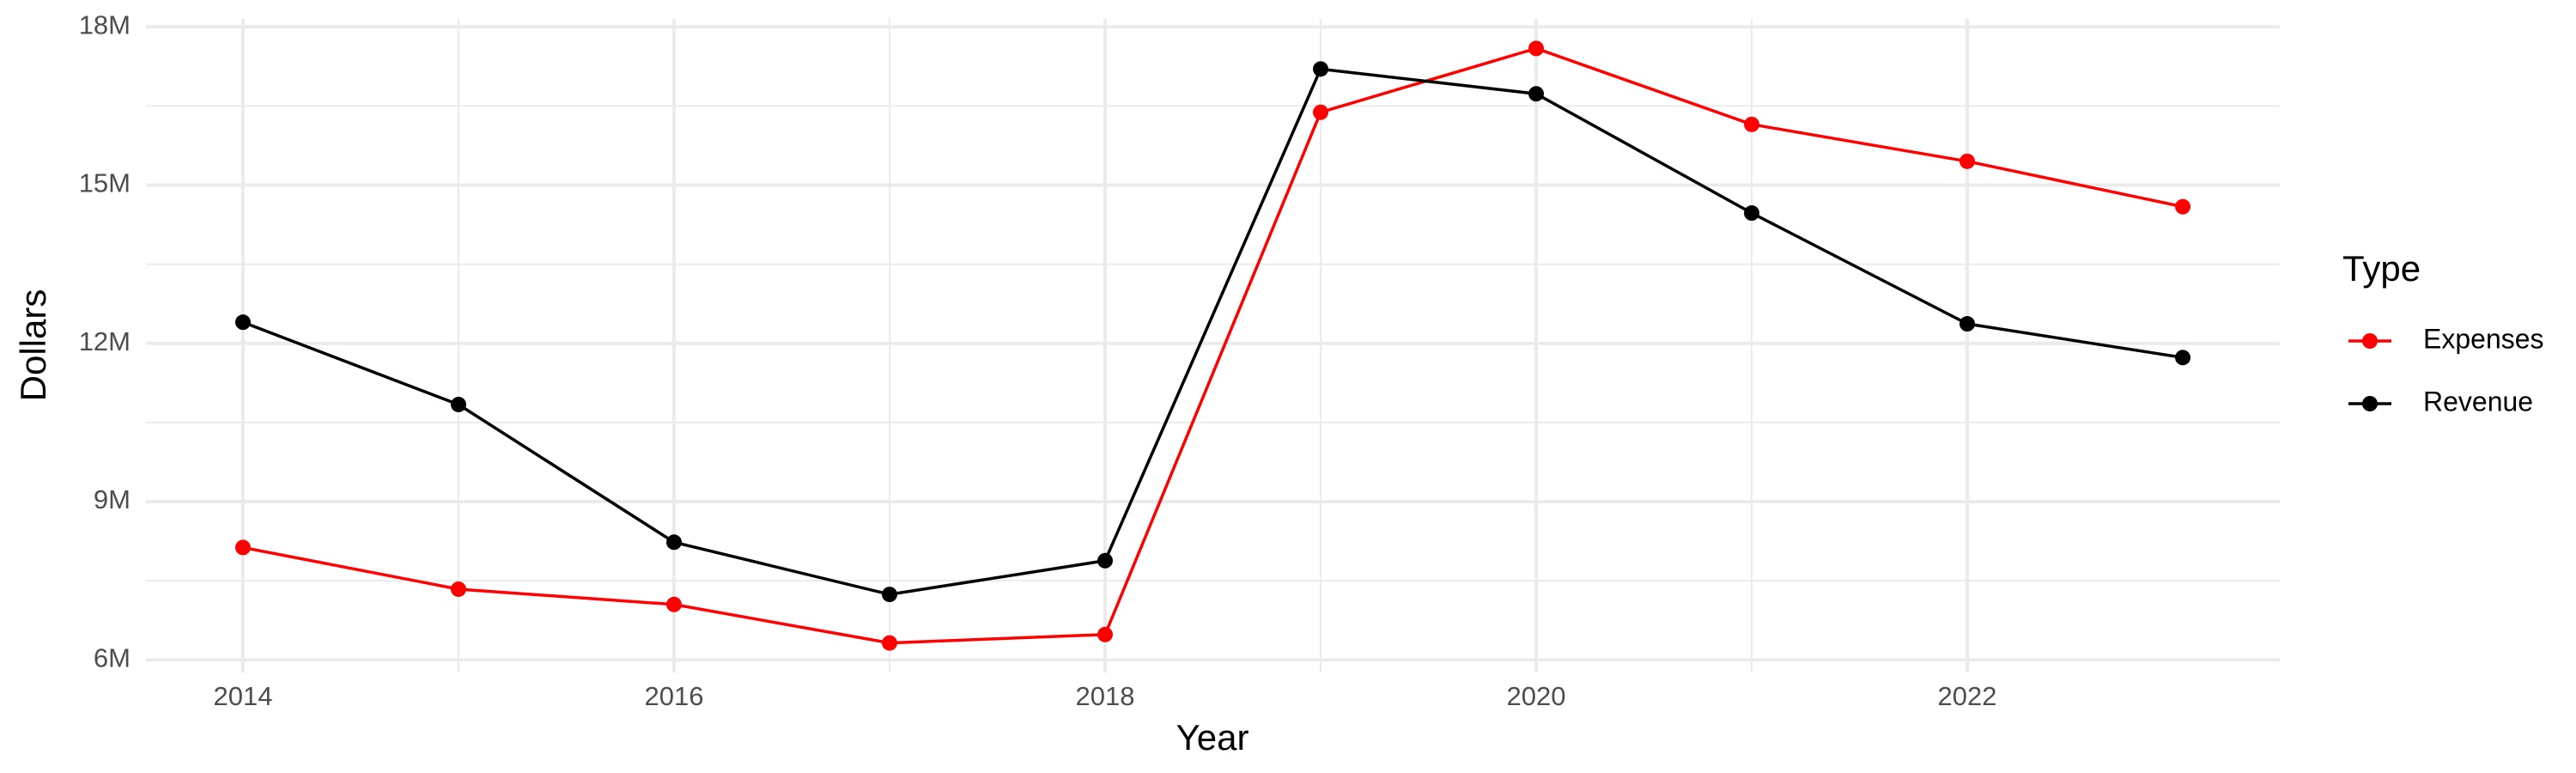  Describe the element at coordinates (112, 499) in the screenshot. I see `y-tick-label: 9M` at that location.